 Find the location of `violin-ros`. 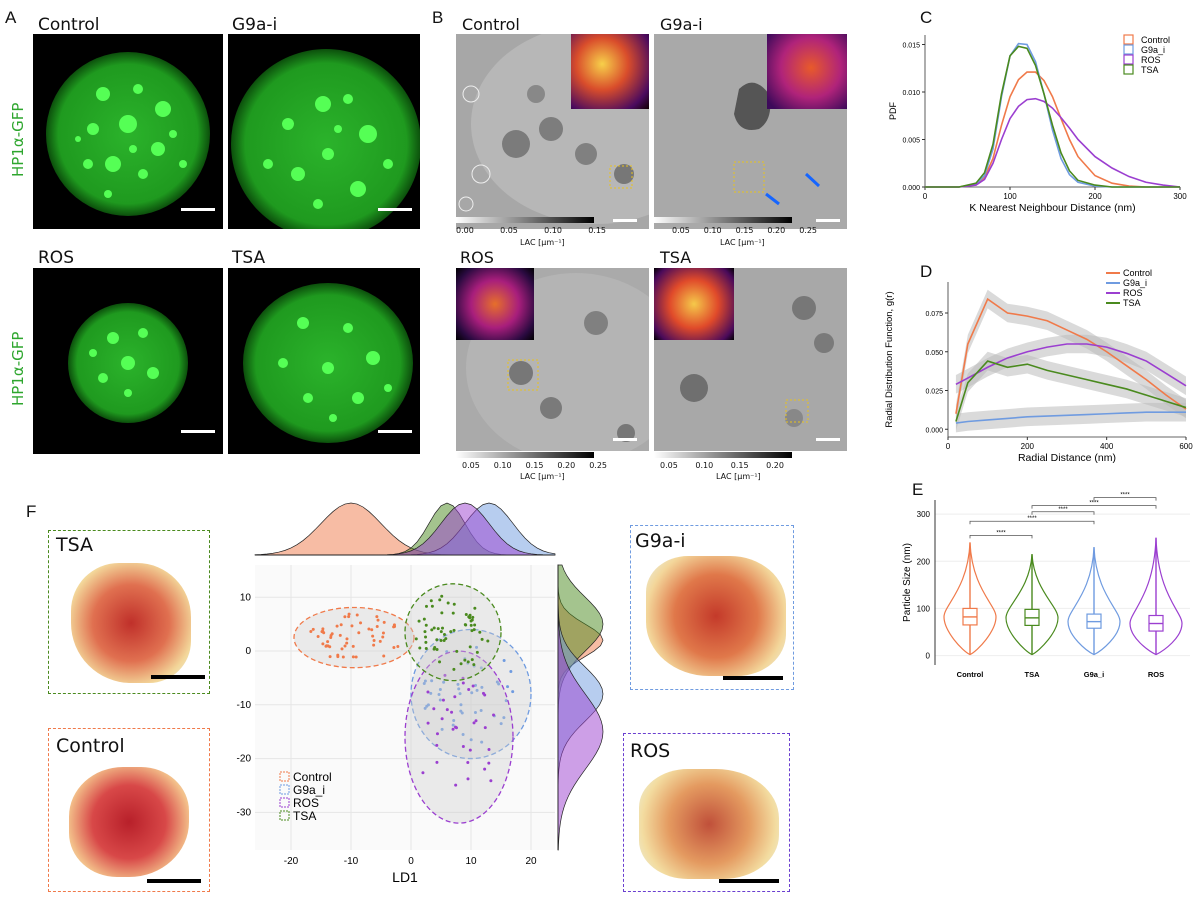

violin-ros is located at coordinates (1156, 596).